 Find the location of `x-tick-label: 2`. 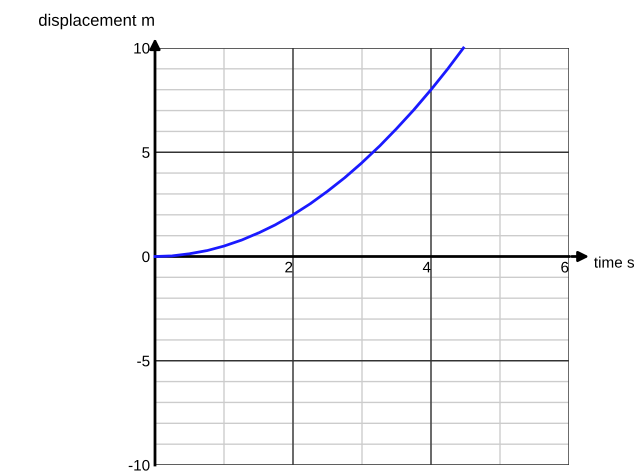

x-tick-label: 2 is located at coordinates (288, 267).